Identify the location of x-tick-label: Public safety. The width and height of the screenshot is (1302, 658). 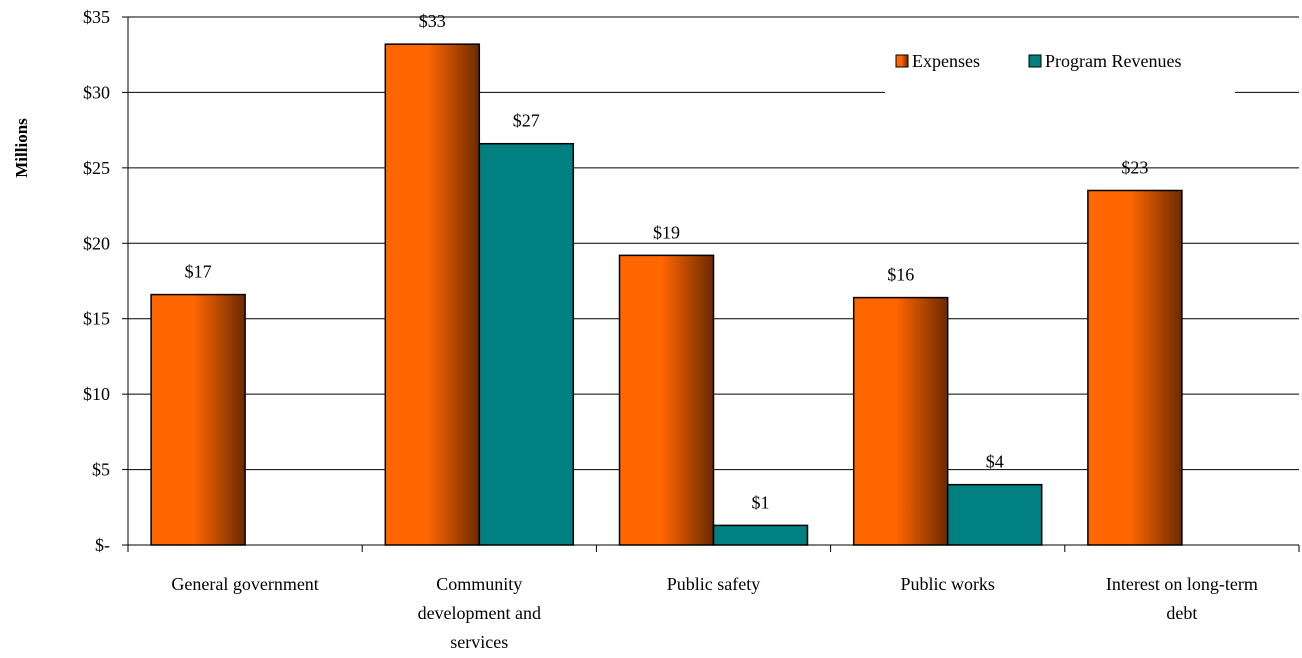
(713, 584).